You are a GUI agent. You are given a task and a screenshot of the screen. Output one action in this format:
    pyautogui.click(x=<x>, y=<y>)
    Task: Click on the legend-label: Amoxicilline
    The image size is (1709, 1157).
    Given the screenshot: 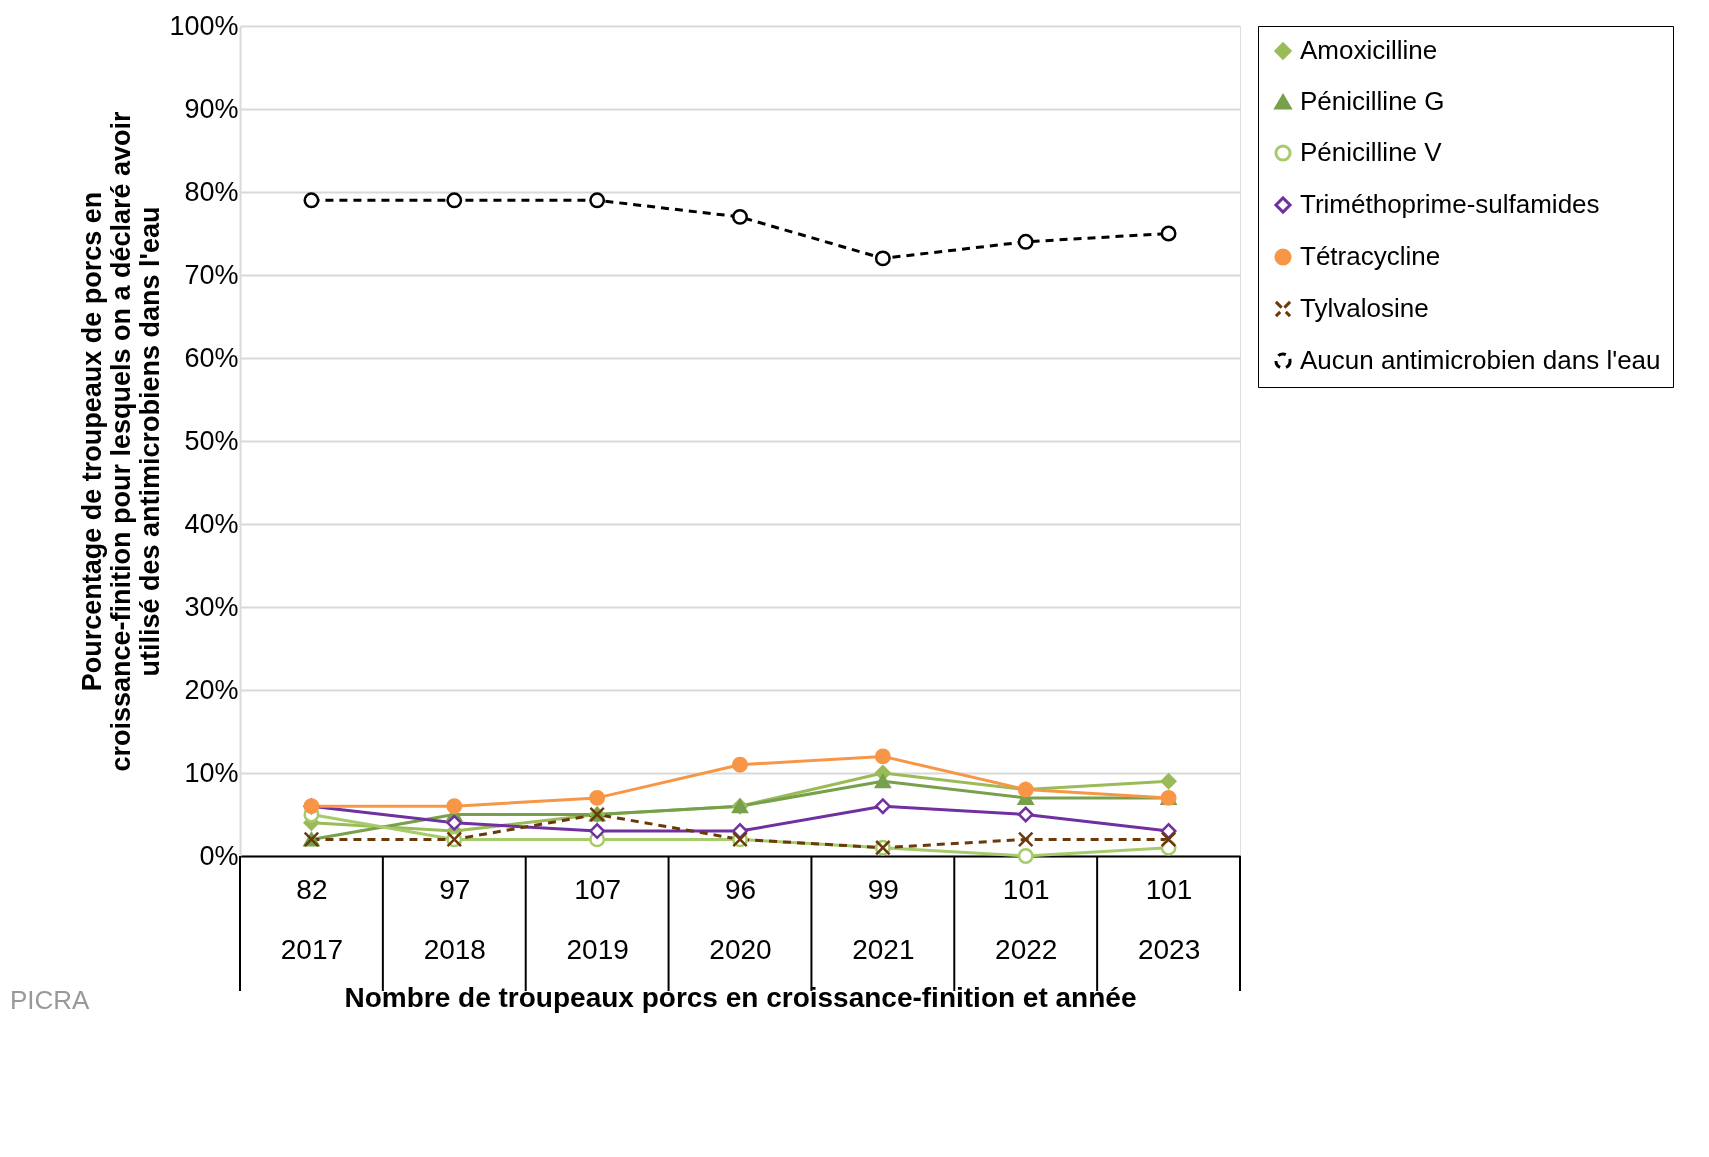 What is the action you would take?
    pyautogui.click(x=1369, y=50)
    